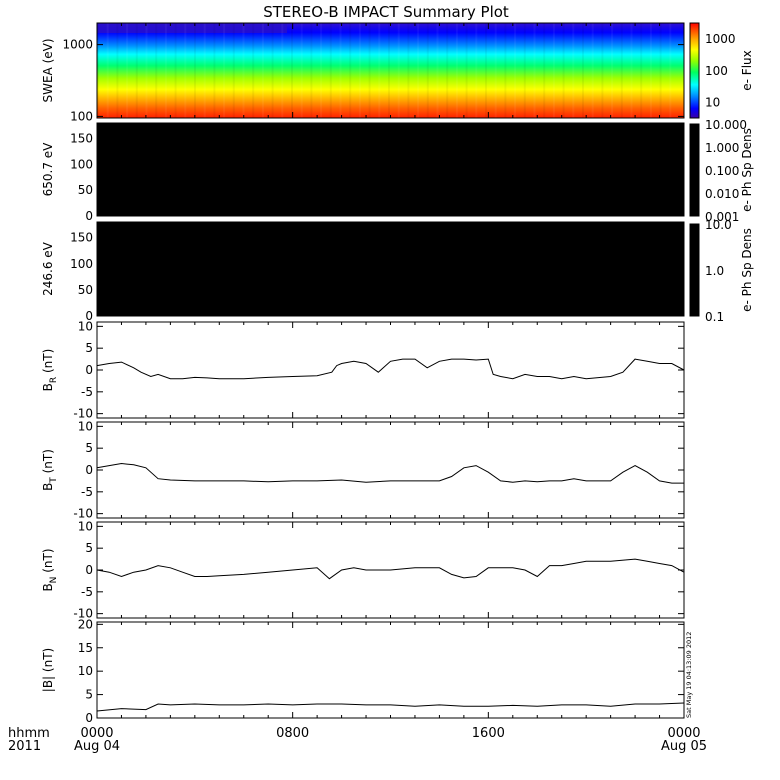 The width and height of the screenshot is (780, 780). I want to click on x-tick-date-label: Aug 05, so click(684, 746).